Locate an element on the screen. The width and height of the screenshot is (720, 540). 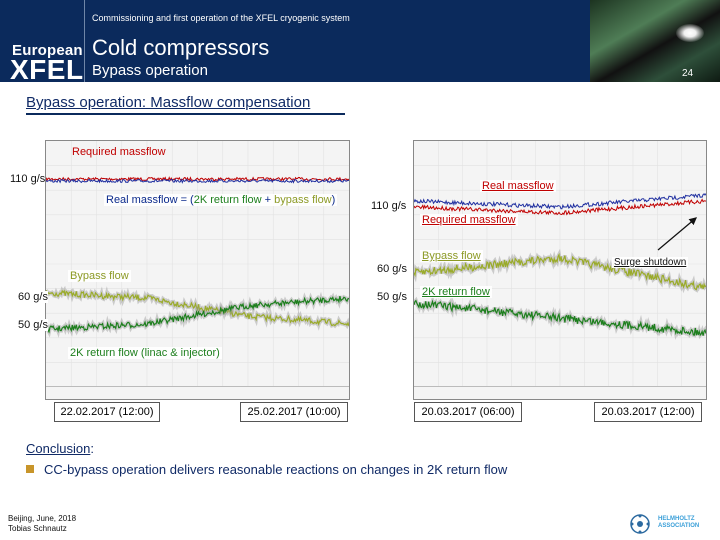
left-series-bypass is located at coordinates (197, 308).